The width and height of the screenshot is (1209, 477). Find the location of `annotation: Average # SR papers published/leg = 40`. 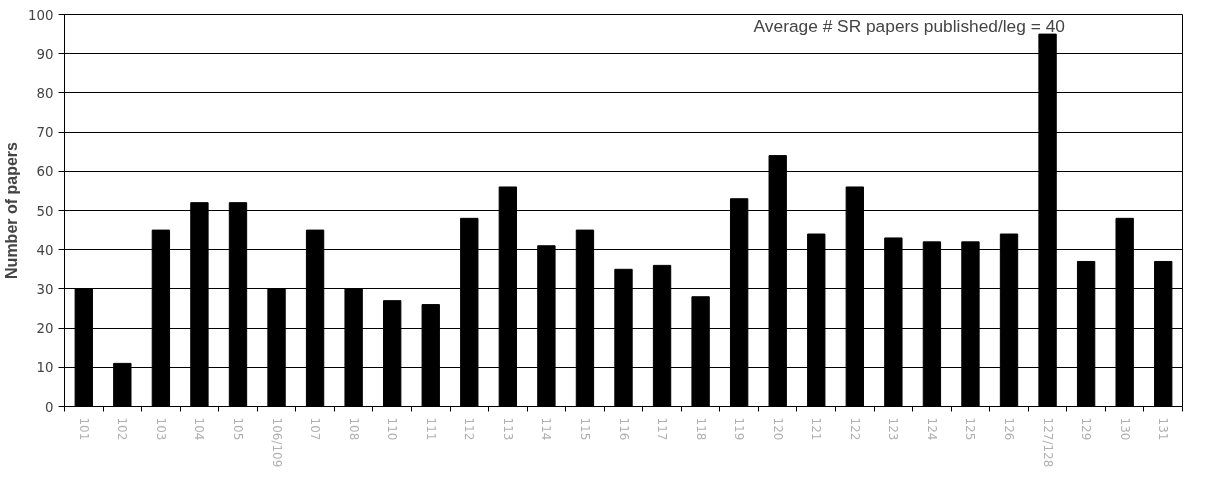

annotation: Average # SR papers published/leg = 40 is located at coordinates (909, 26).